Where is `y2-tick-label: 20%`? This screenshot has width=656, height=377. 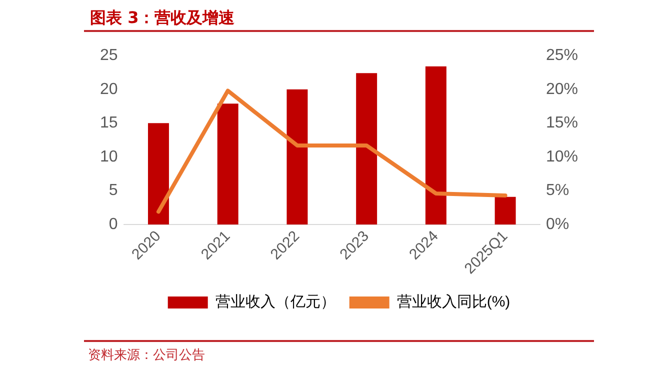 y2-tick-label: 20% is located at coordinates (562, 89).